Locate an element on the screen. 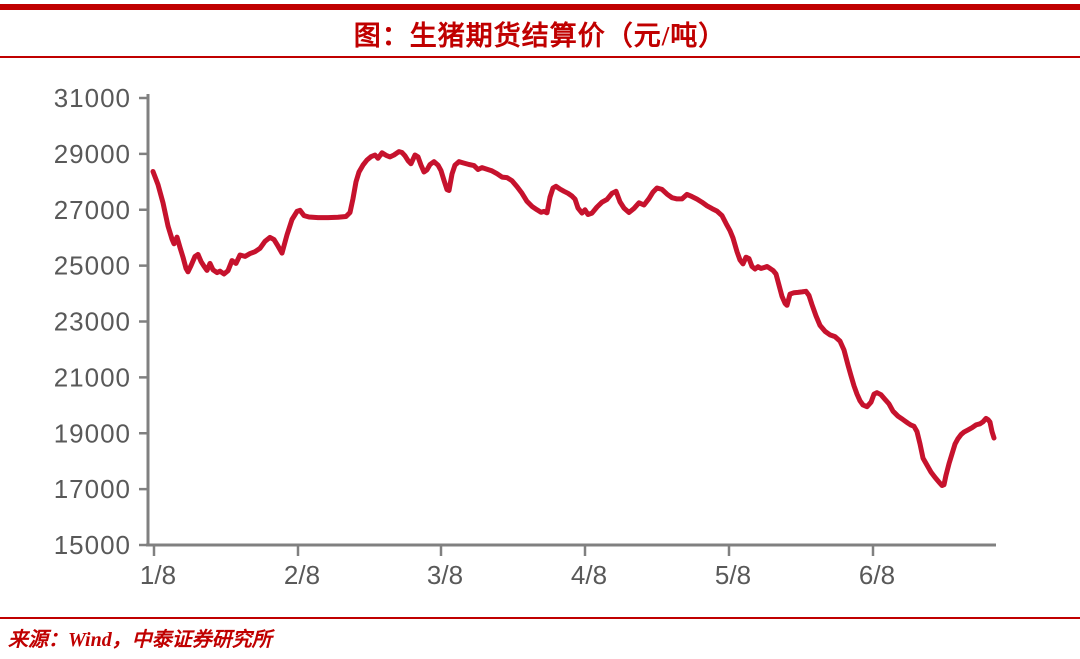 The width and height of the screenshot is (1080, 659). x-tick-label: 3/8 is located at coordinates (445, 575).